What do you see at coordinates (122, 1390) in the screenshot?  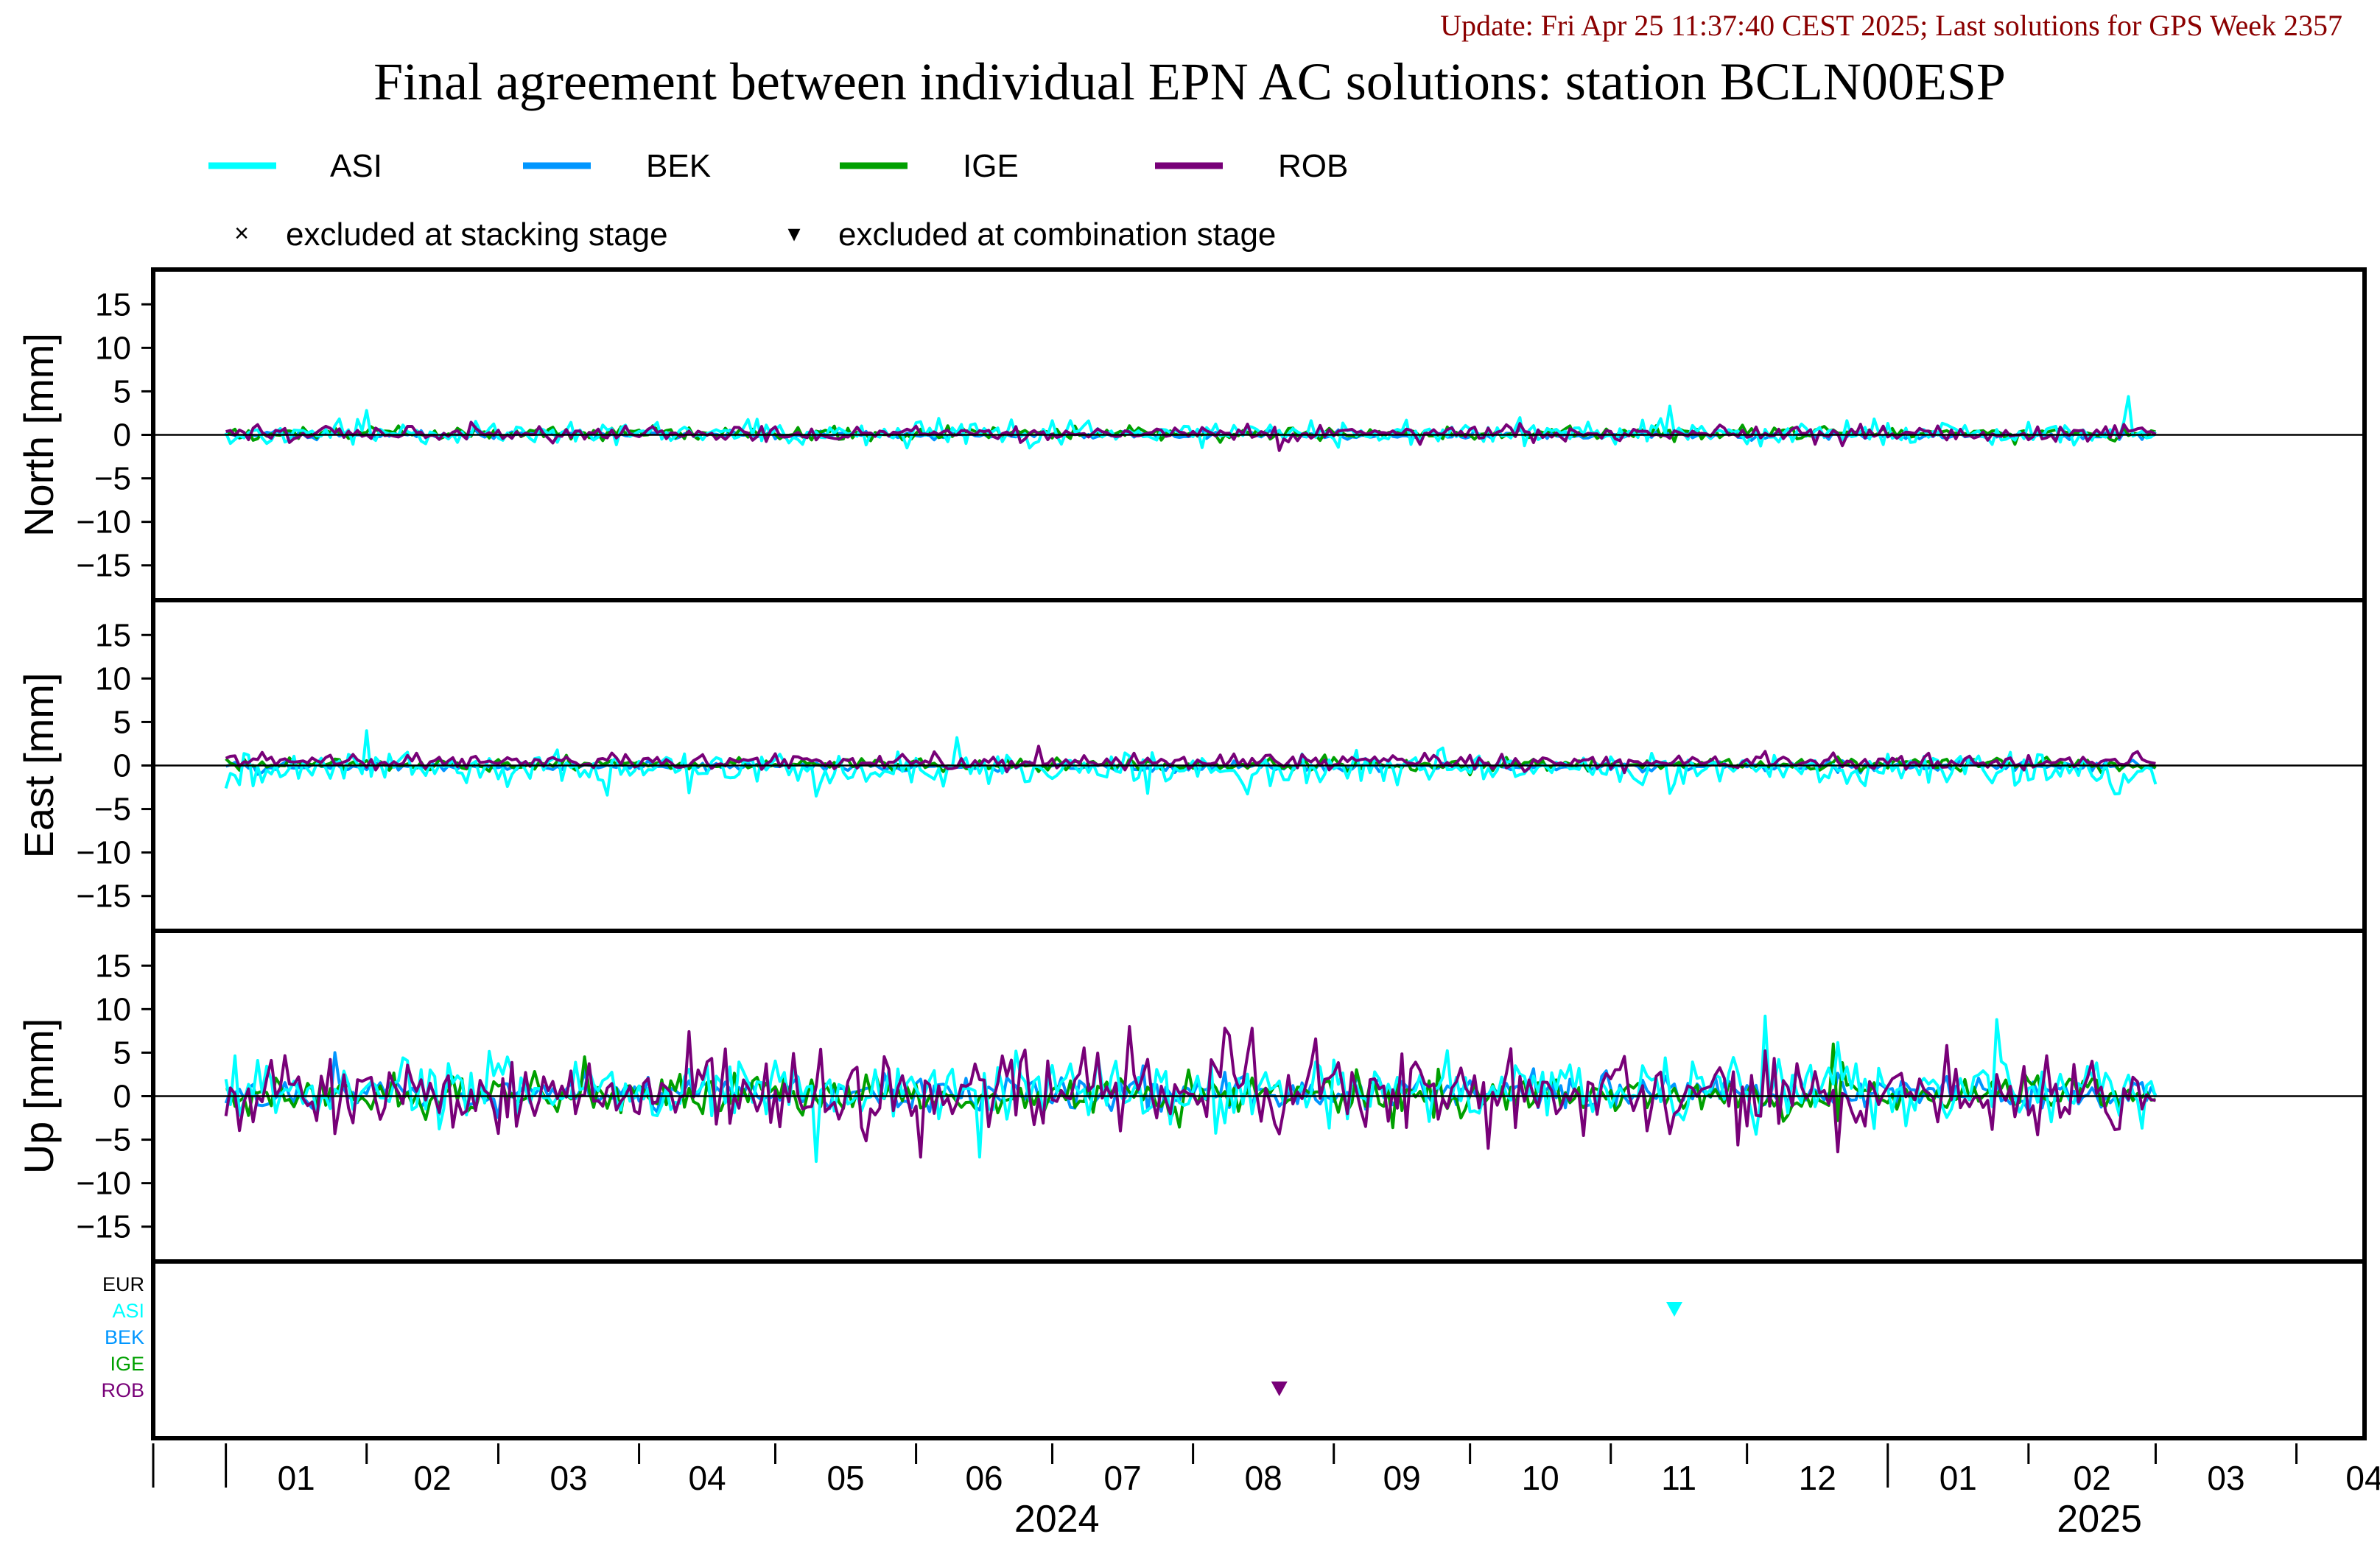 I see `exclusion-row-label-rob: ROB` at bounding box center [122, 1390].